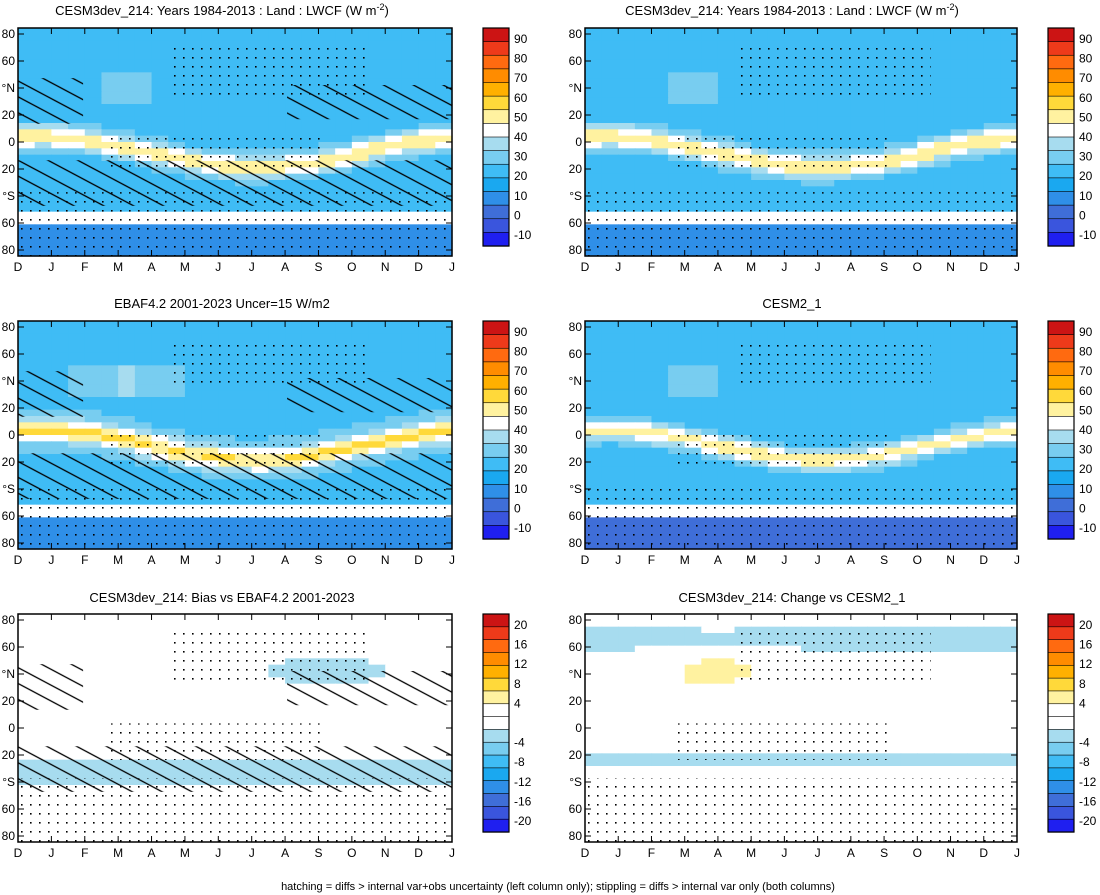 The height and width of the screenshot is (895, 1100). Describe the element at coordinates (84, 560) in the screenshot. I see `x-tick-label: F` at that location.